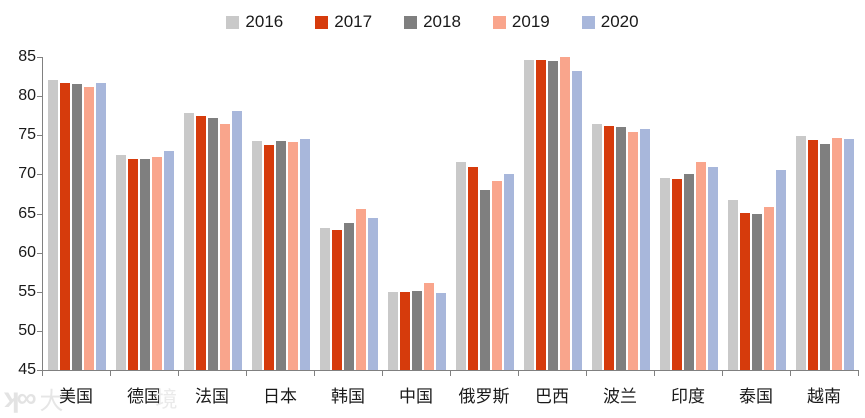  What do you see at coordinates (450, 394) in the screenshot?
I see `x-axis-labels: 美国 德国 法国 日本 韩国 中国 俄罗斯 巴西 波兰 印度 泰国 越南` at bounding box center [450, 394].